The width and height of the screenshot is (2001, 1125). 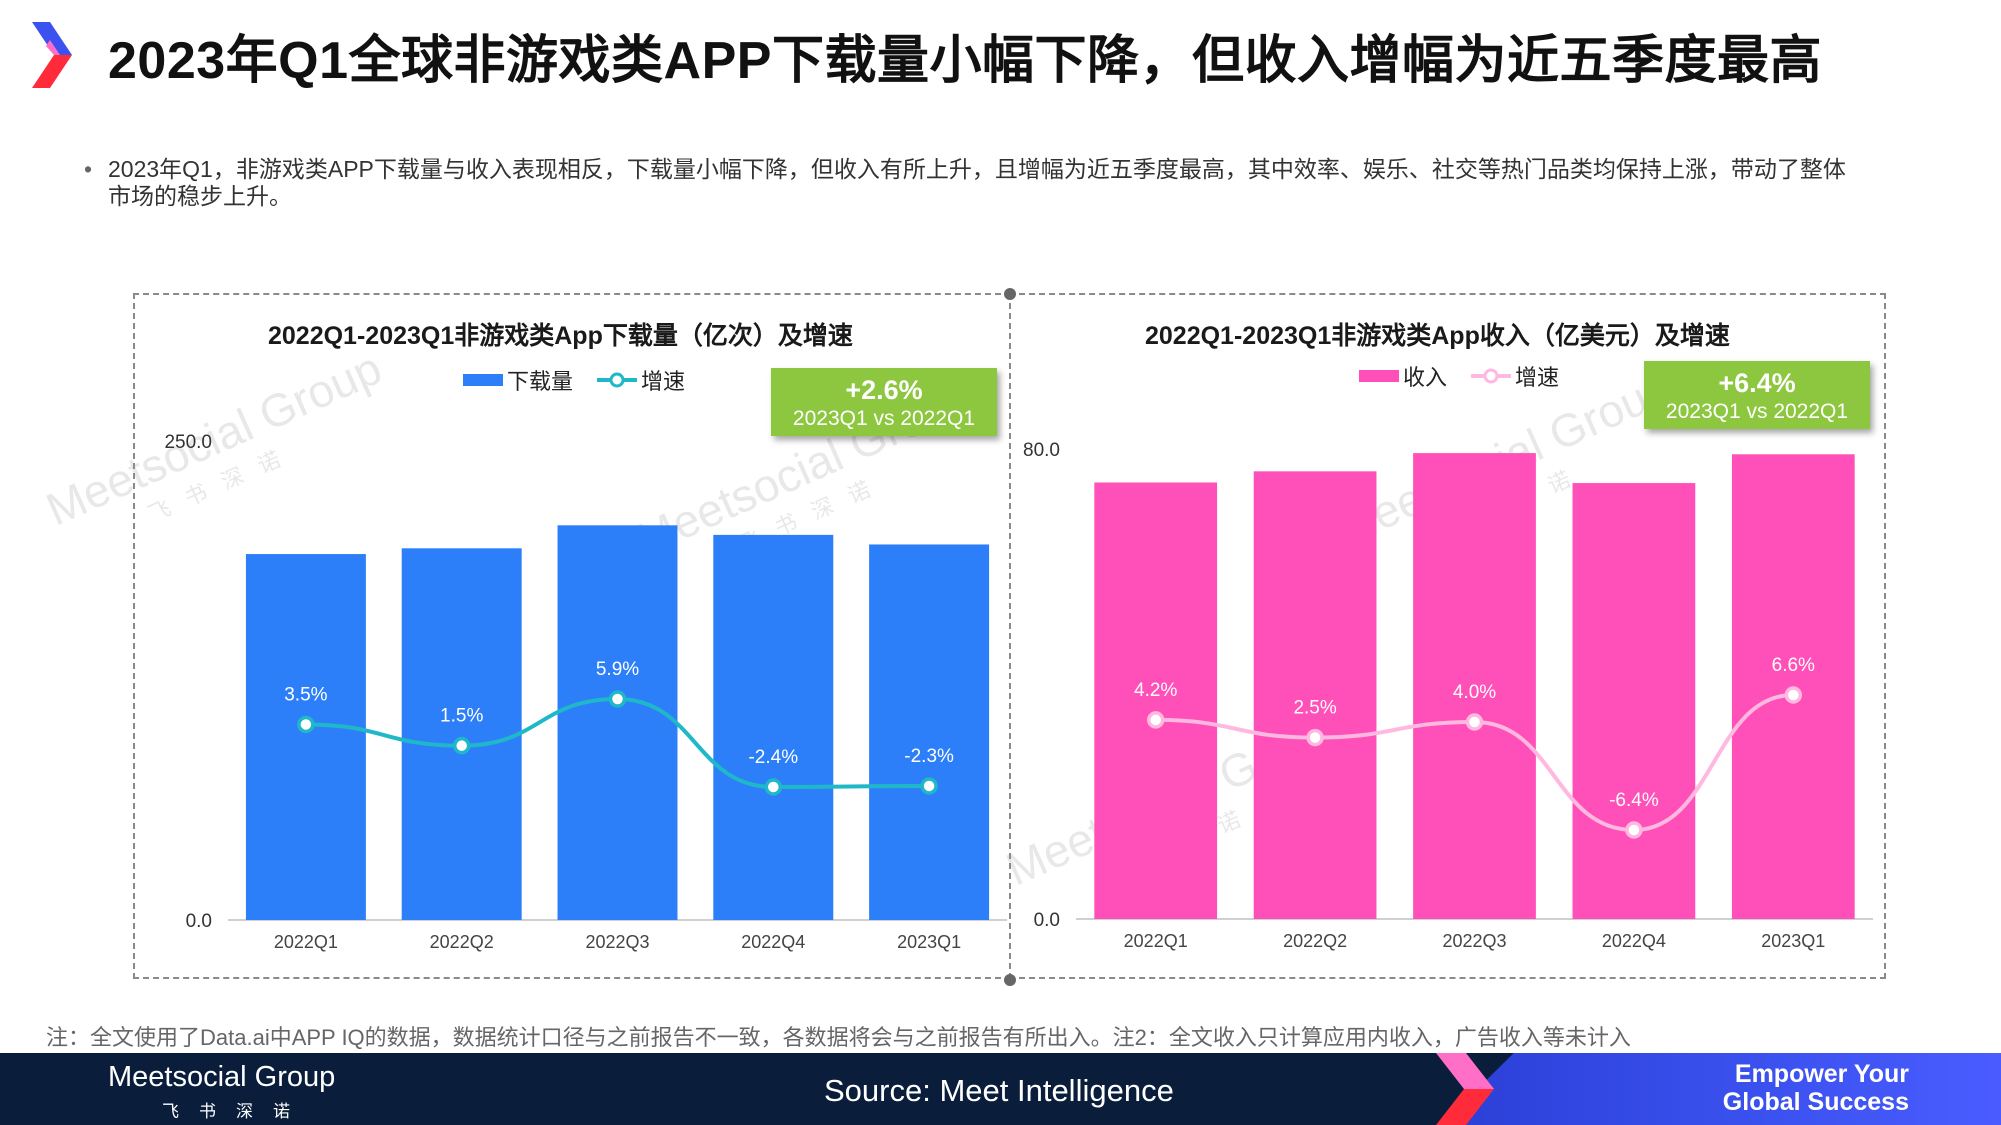 What do you see at coordinates (305, 694) in the screenshot?
I see `growth-label: 3.5%` at bounding box center [305, 694].